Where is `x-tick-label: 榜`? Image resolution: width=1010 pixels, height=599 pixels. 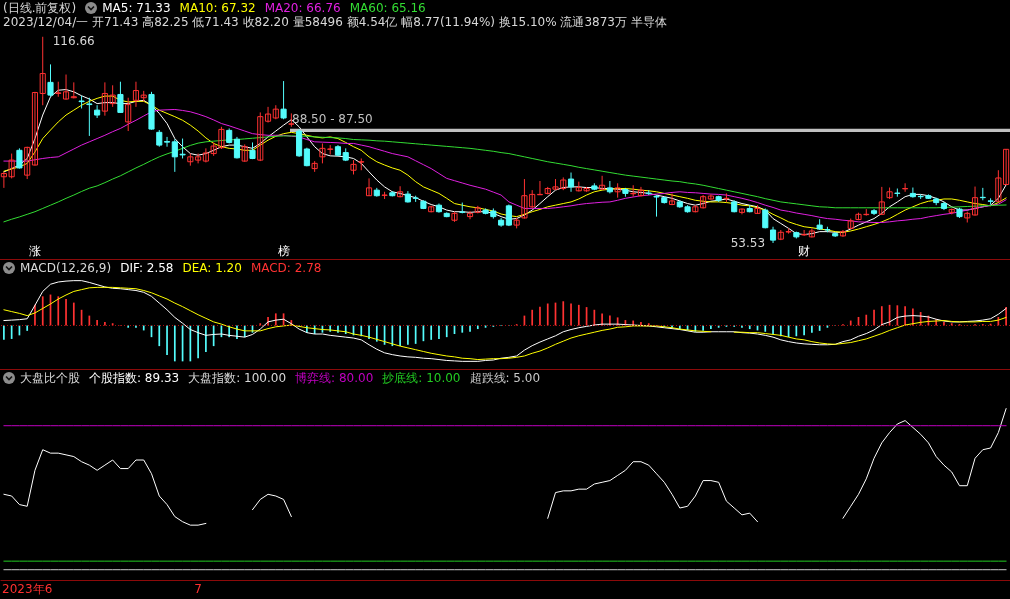
x-tick-label: 榜 is located at coordinates (283, 250).